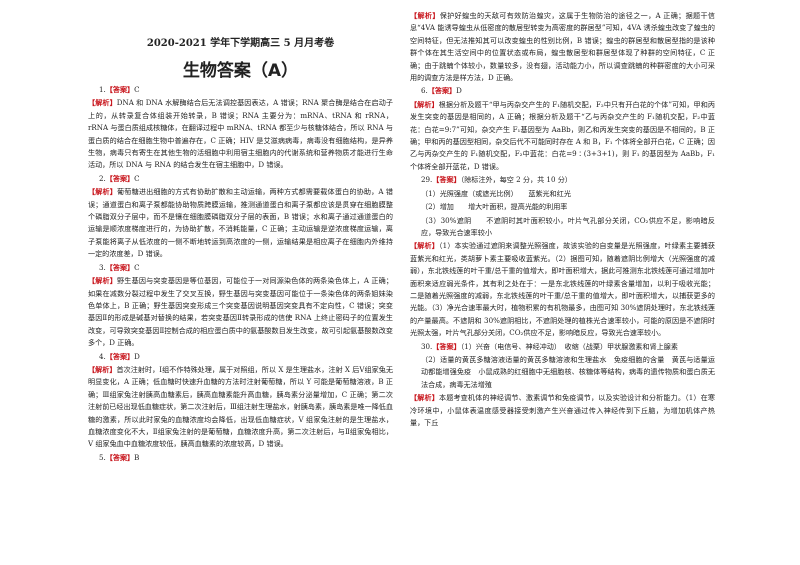  Describe the element at coordinates (240, 268) in the screenshot. I see `answer-paragraph: 3.【答案】C` at that location.